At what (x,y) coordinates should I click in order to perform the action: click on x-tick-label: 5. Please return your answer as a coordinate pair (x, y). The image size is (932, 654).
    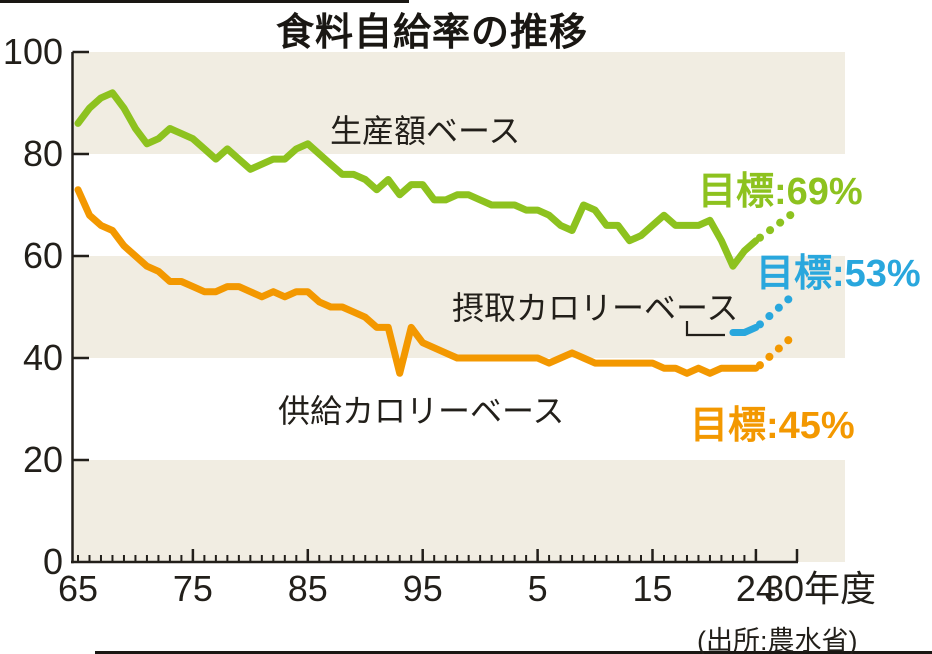
    Looking at the image, I should click on (538, 588).